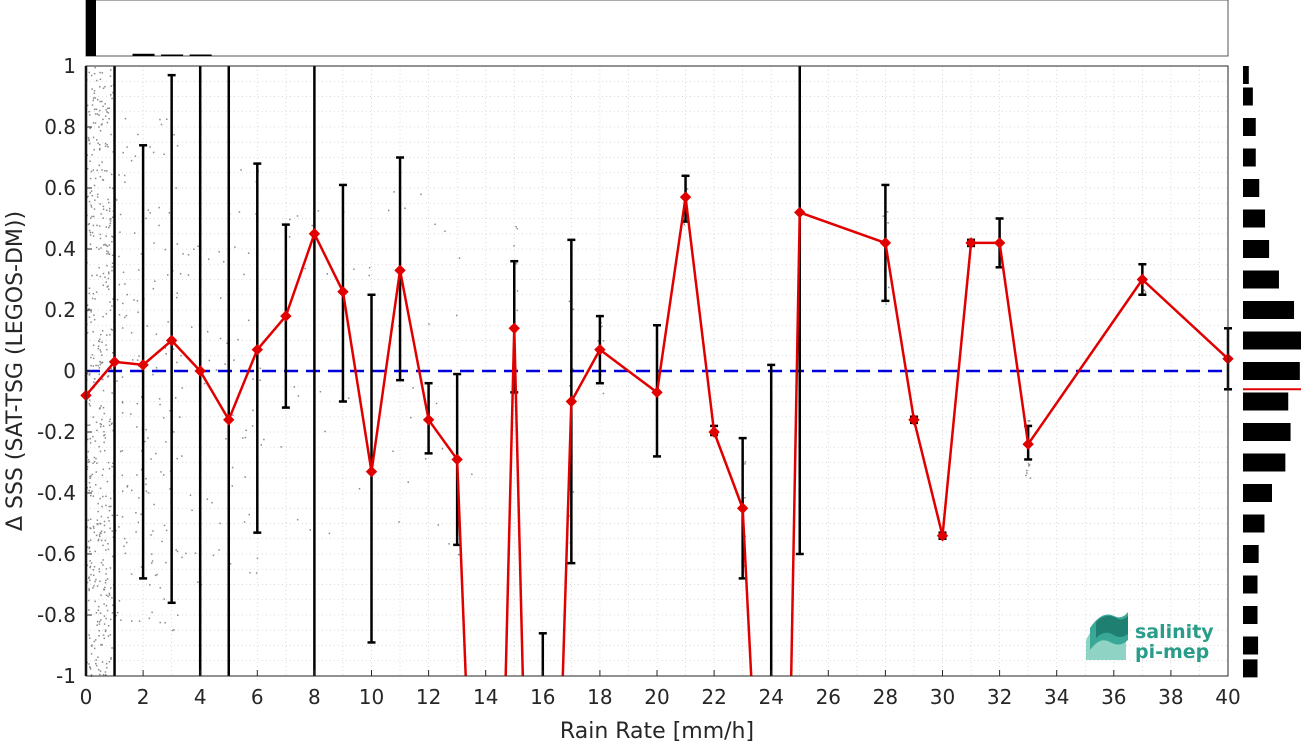 The image size is (1302, 745). I want to click on salinity-pi-mep-logo: salinity pi-mep, so click(1150, 637).